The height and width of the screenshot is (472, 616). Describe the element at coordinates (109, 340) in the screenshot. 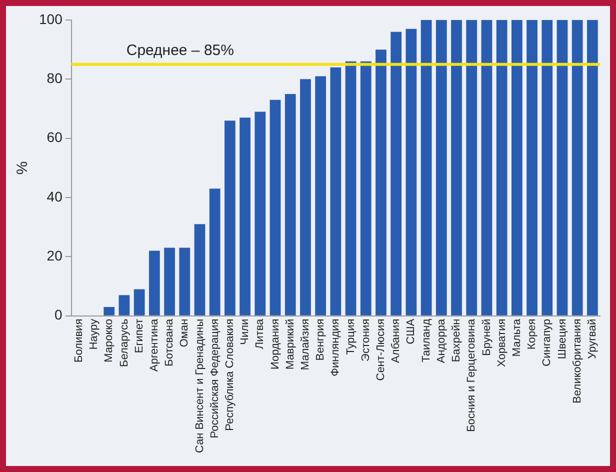

I see `x-tick-label: Марокко` at that location.